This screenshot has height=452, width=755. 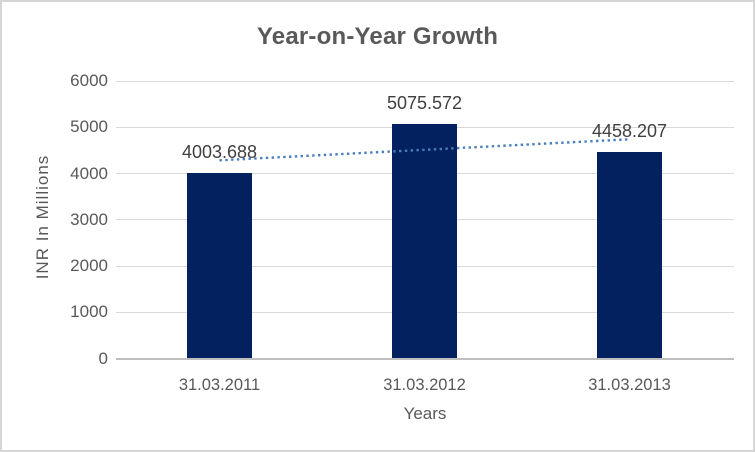 I want to click on x-axis-line, so click(x=425, y=359).